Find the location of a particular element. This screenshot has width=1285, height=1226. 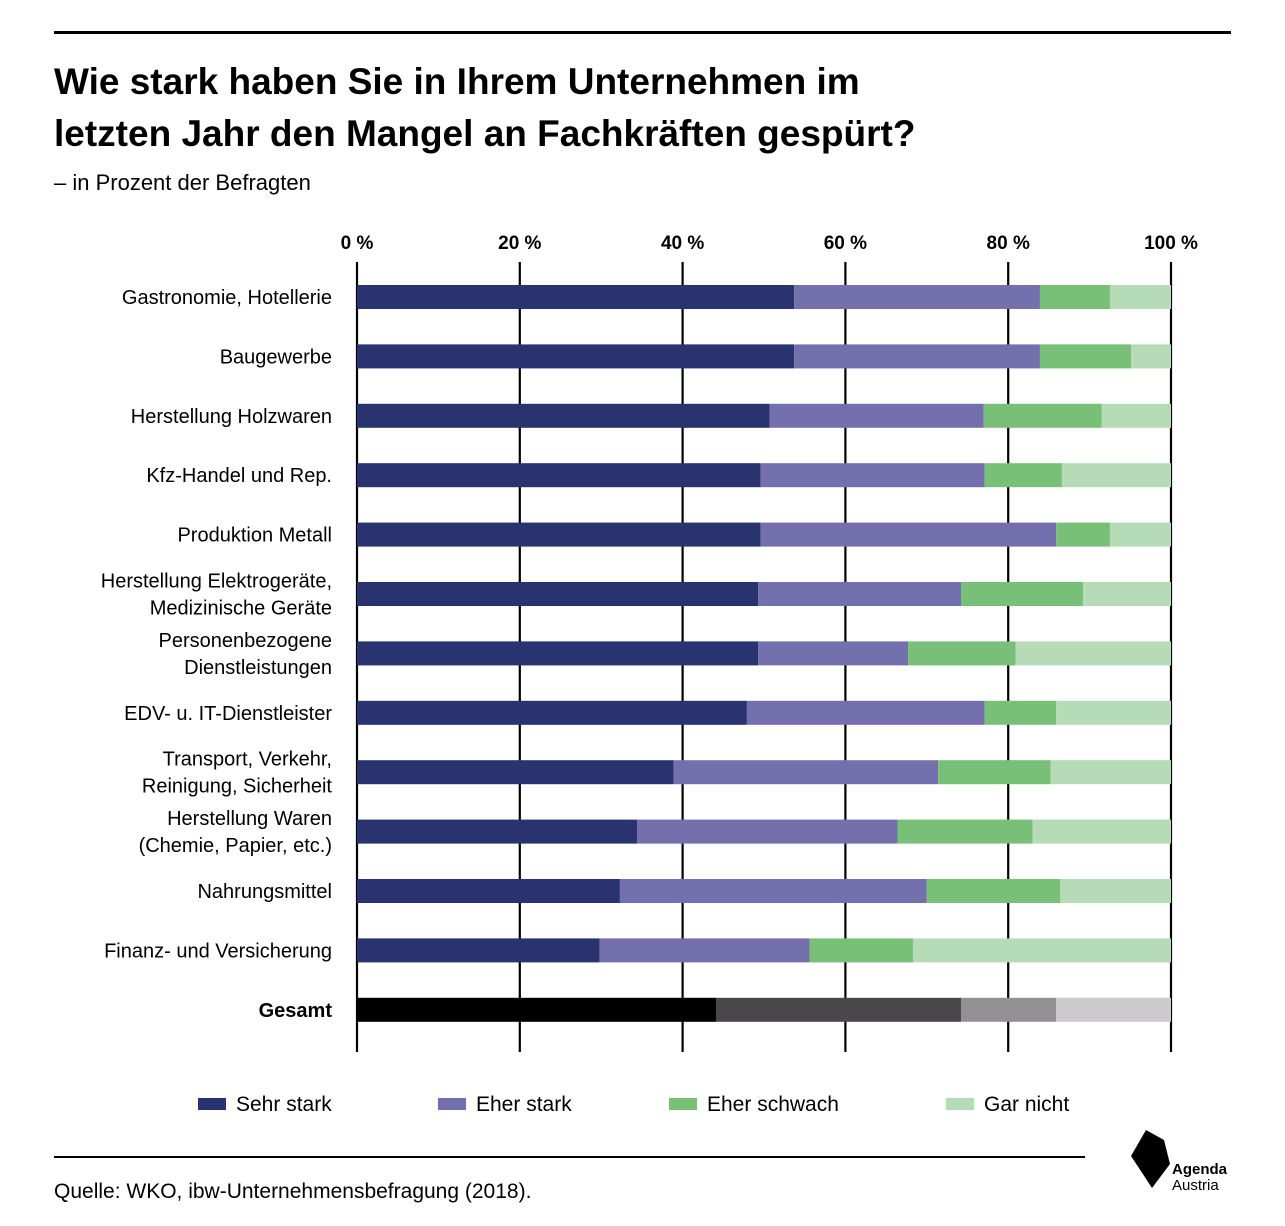

category-label-8-1: Reinigung, Sicherheit is located at coordinates (237, 787).